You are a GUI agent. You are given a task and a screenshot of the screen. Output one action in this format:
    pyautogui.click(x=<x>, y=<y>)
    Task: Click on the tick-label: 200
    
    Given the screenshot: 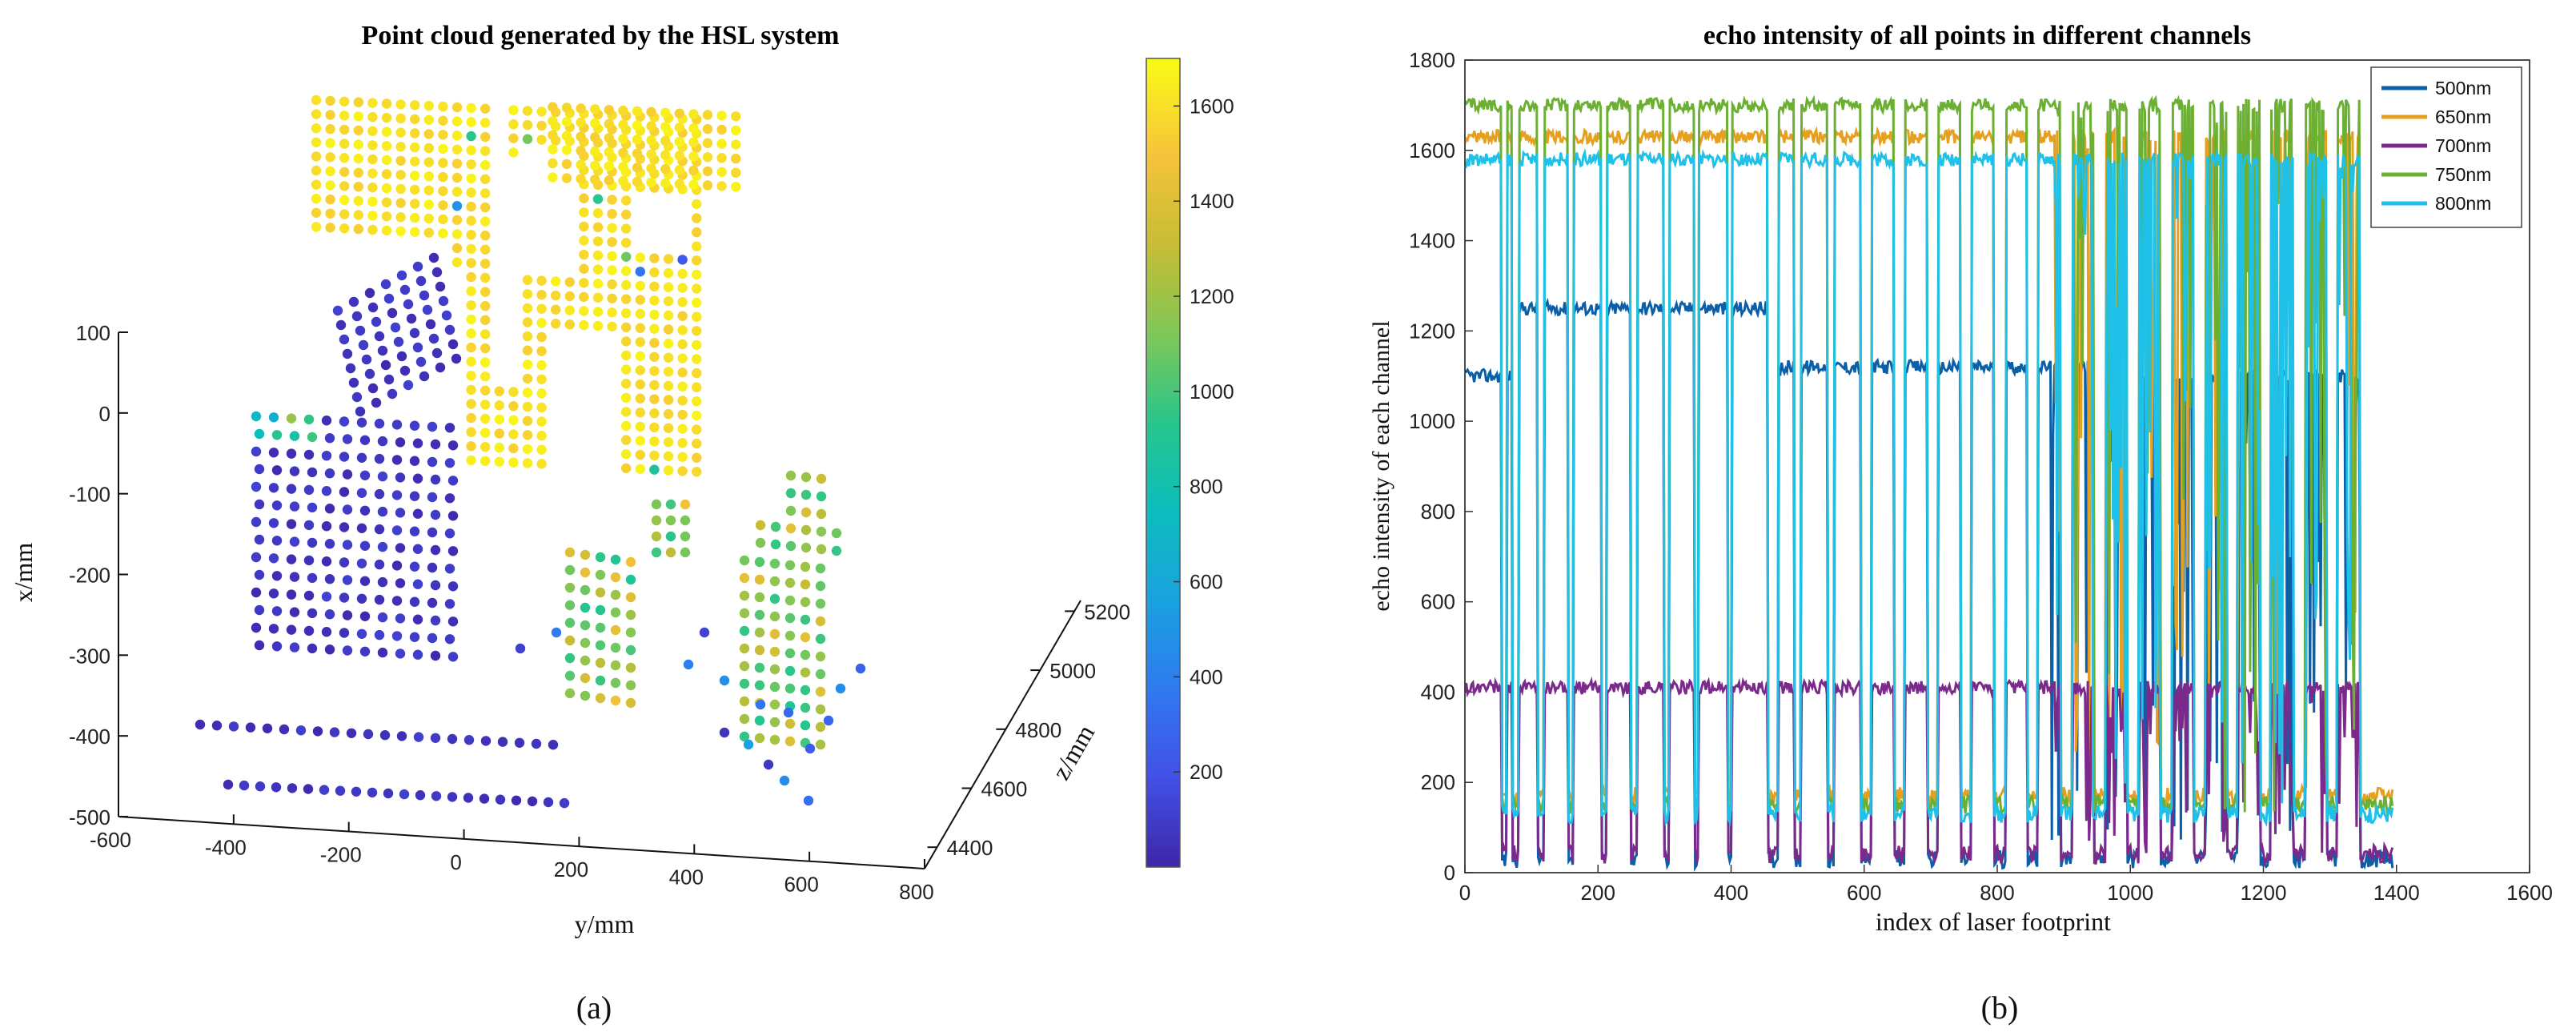 What is the action you would take?
    pyautogui.click(x=571, y=869)
    